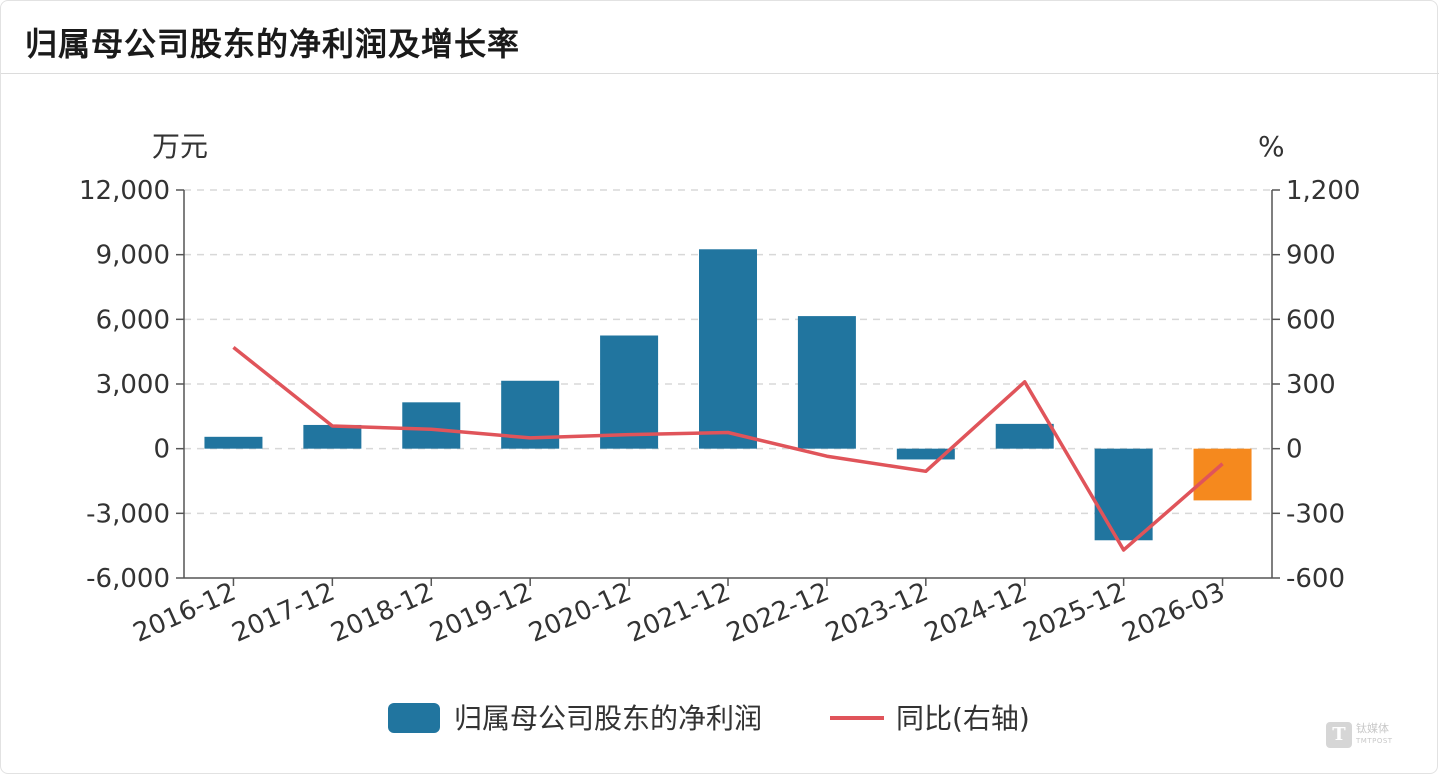 The height and width of the screenshot is (776, 1440). Describe the element at coordinates (1315, 514) in the screenshot. I see `right-tick-label: -300` at that location.